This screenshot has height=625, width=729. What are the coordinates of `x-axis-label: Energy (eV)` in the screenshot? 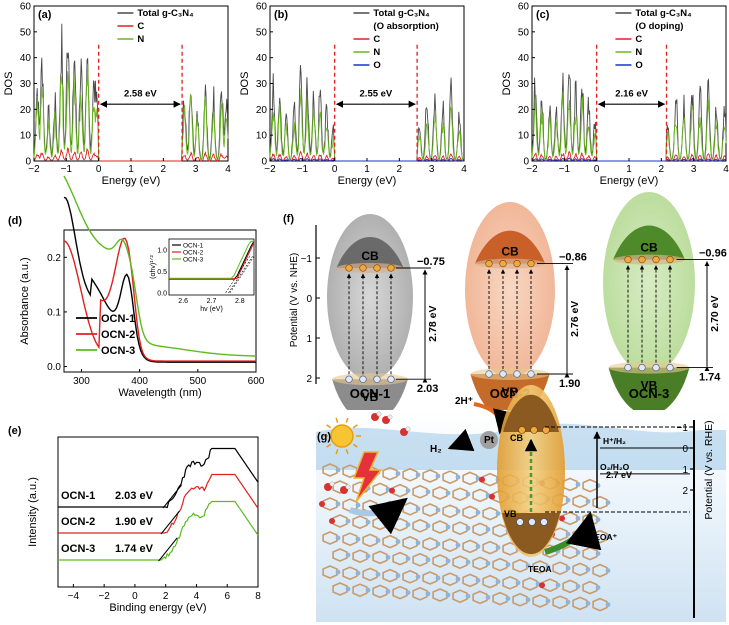 It's located at (367, 181).